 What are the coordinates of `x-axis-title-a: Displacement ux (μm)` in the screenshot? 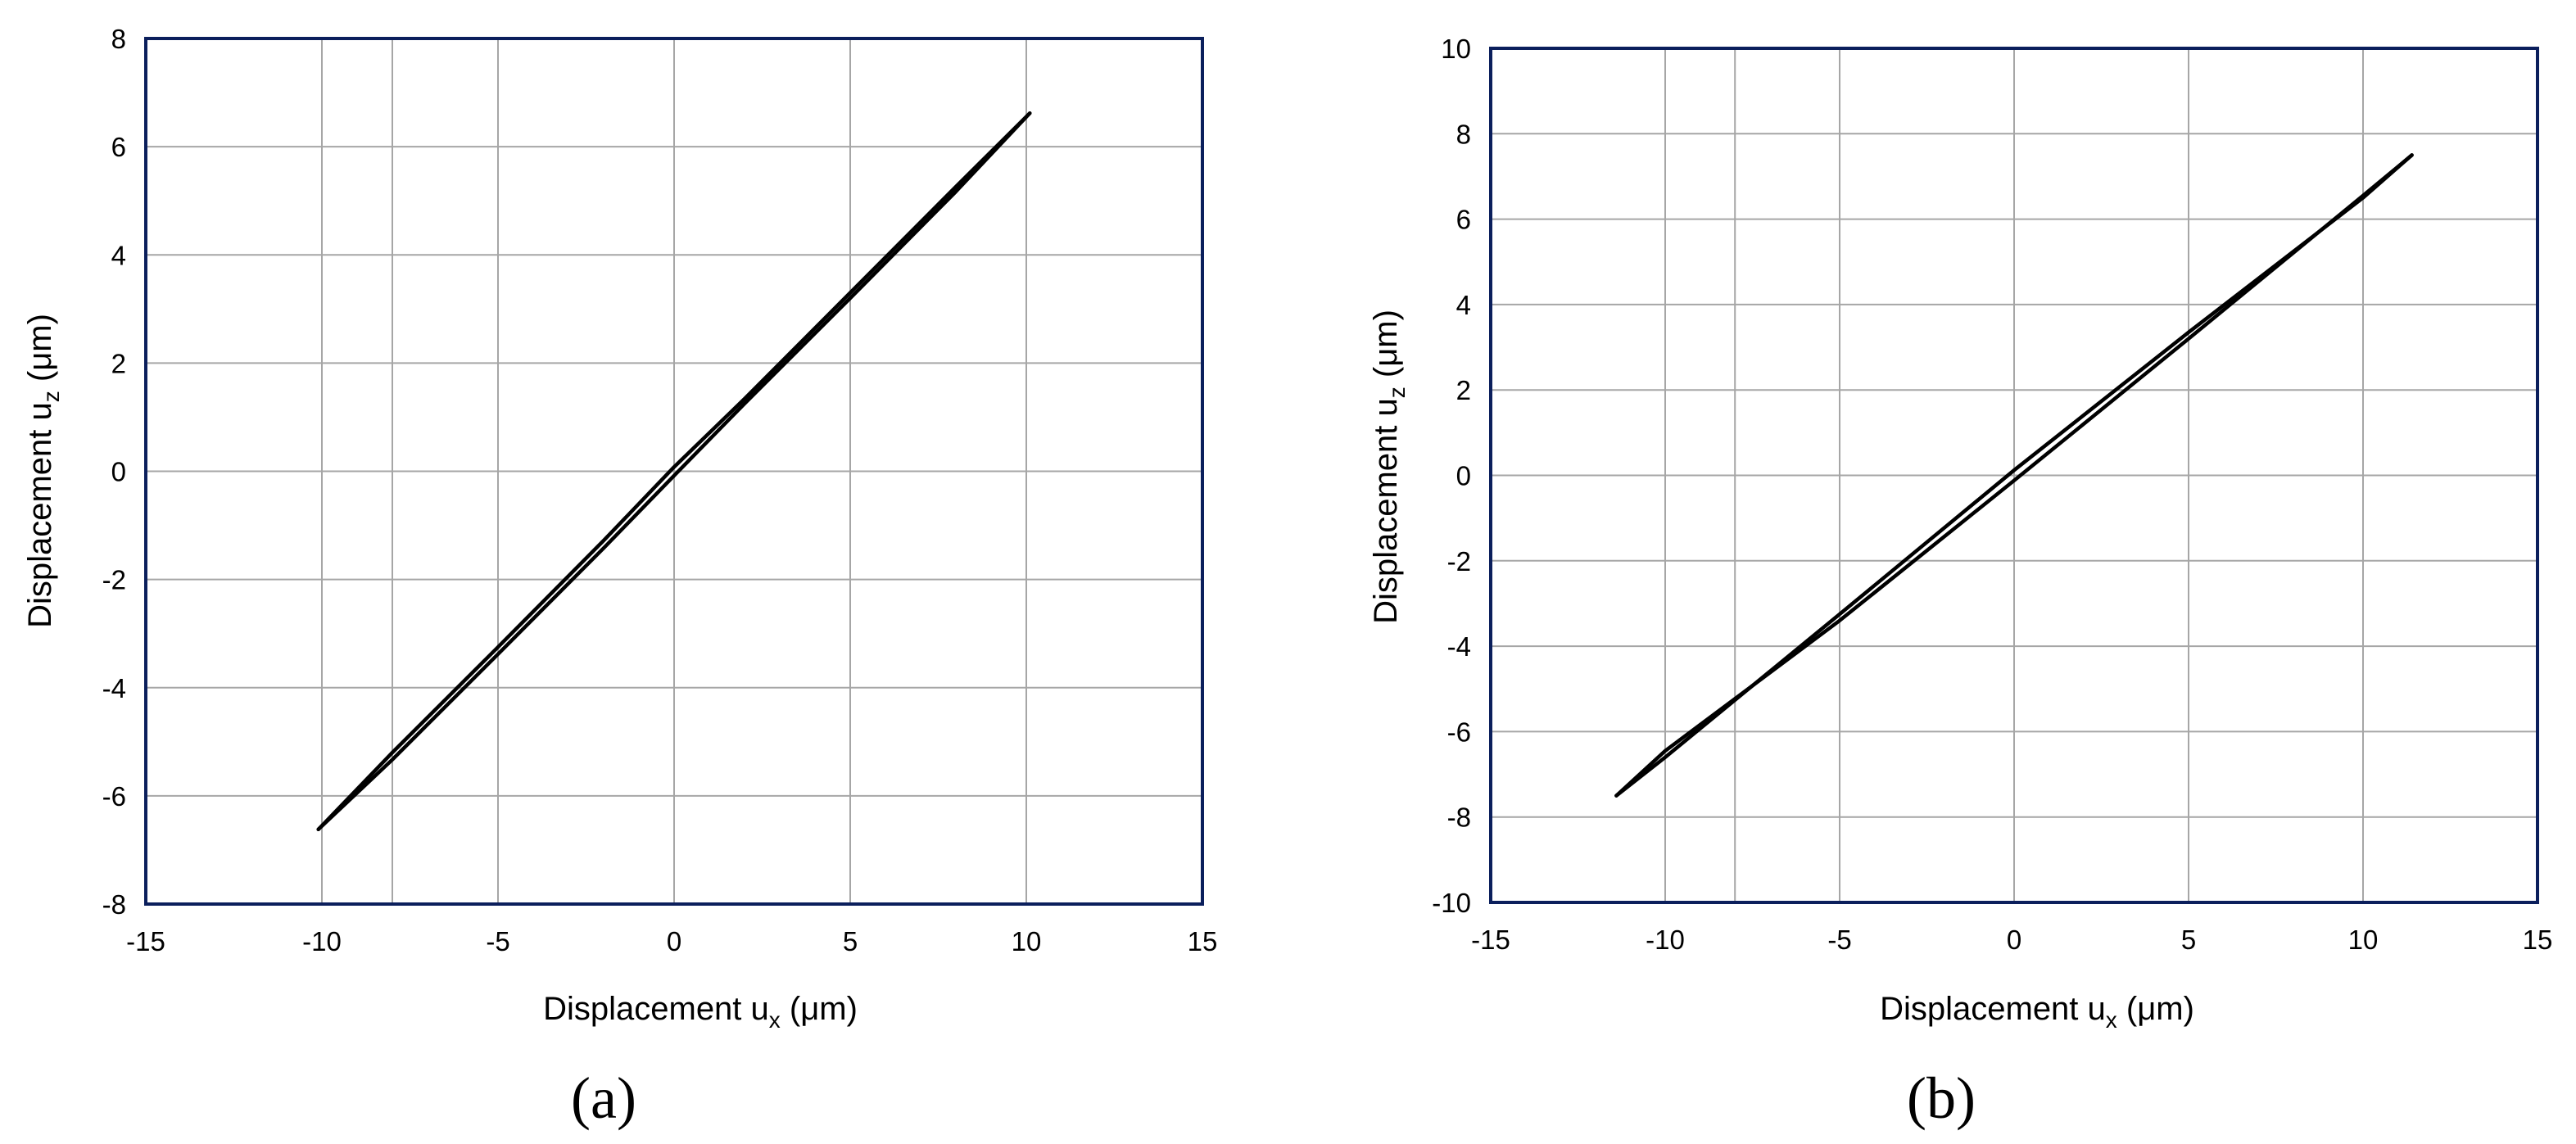 It's located at (700, 1012).